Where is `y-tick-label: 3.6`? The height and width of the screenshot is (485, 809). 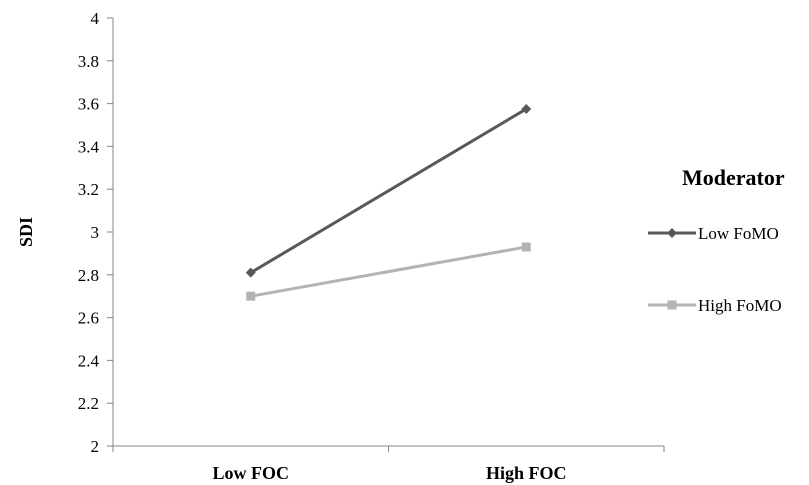 y-tick-label: 3.6 is located at coordinates (88, 104).